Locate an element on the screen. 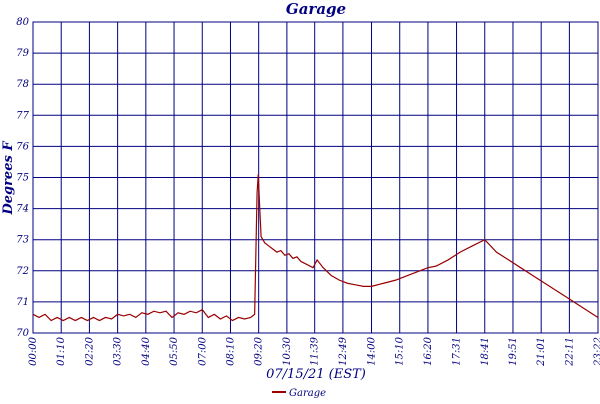 This screenshot has height=404, width=600. x-tick-label: 22:11 is located at coordinates (569, 352).